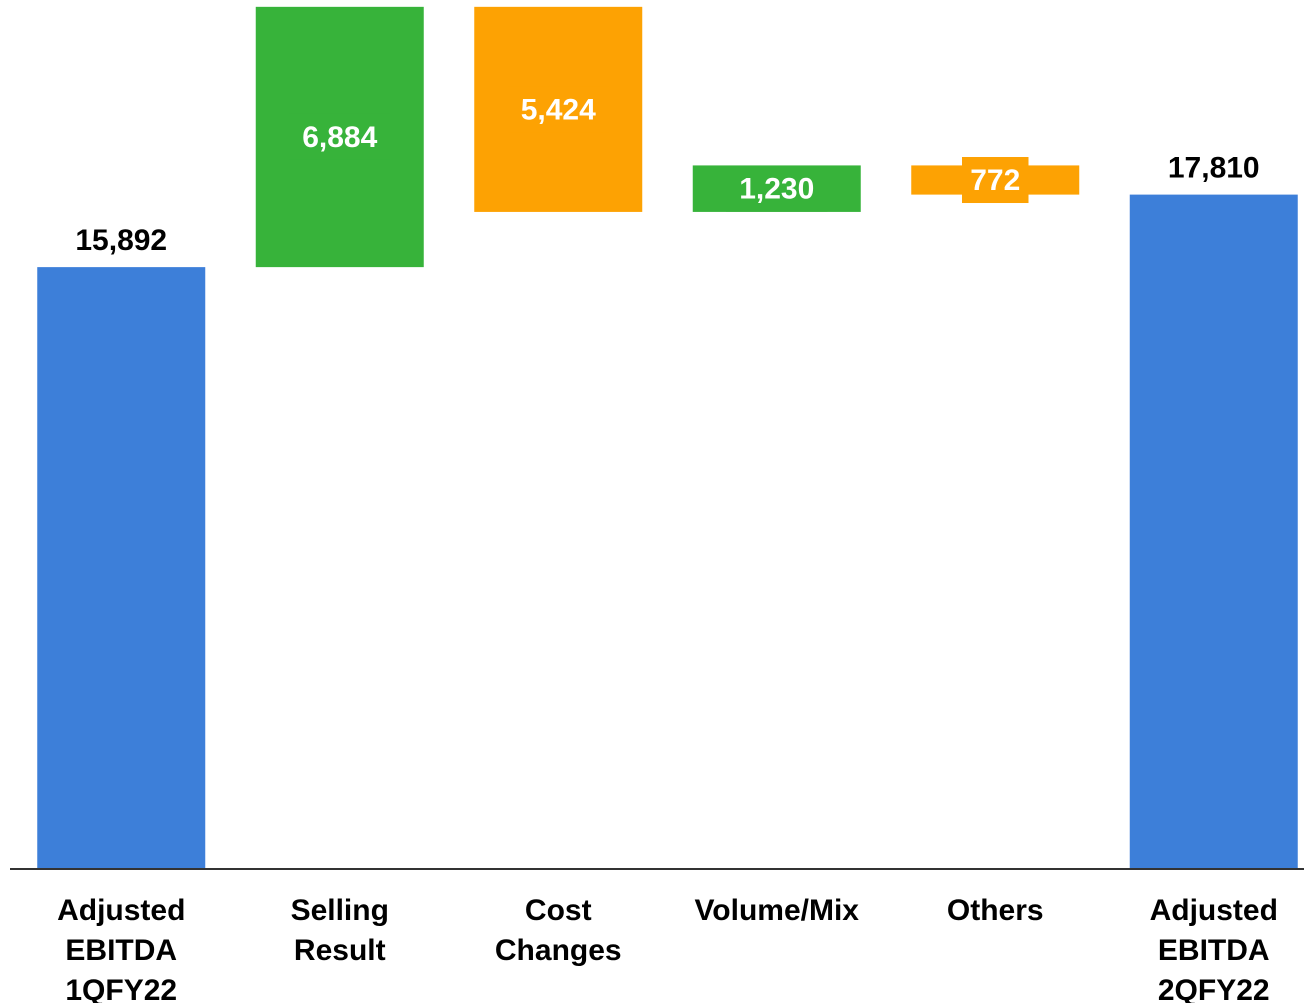 The width and height of the screenshot is (1304, 1008). I want to click on category-label-1: Selling Result, so click(340, 930).